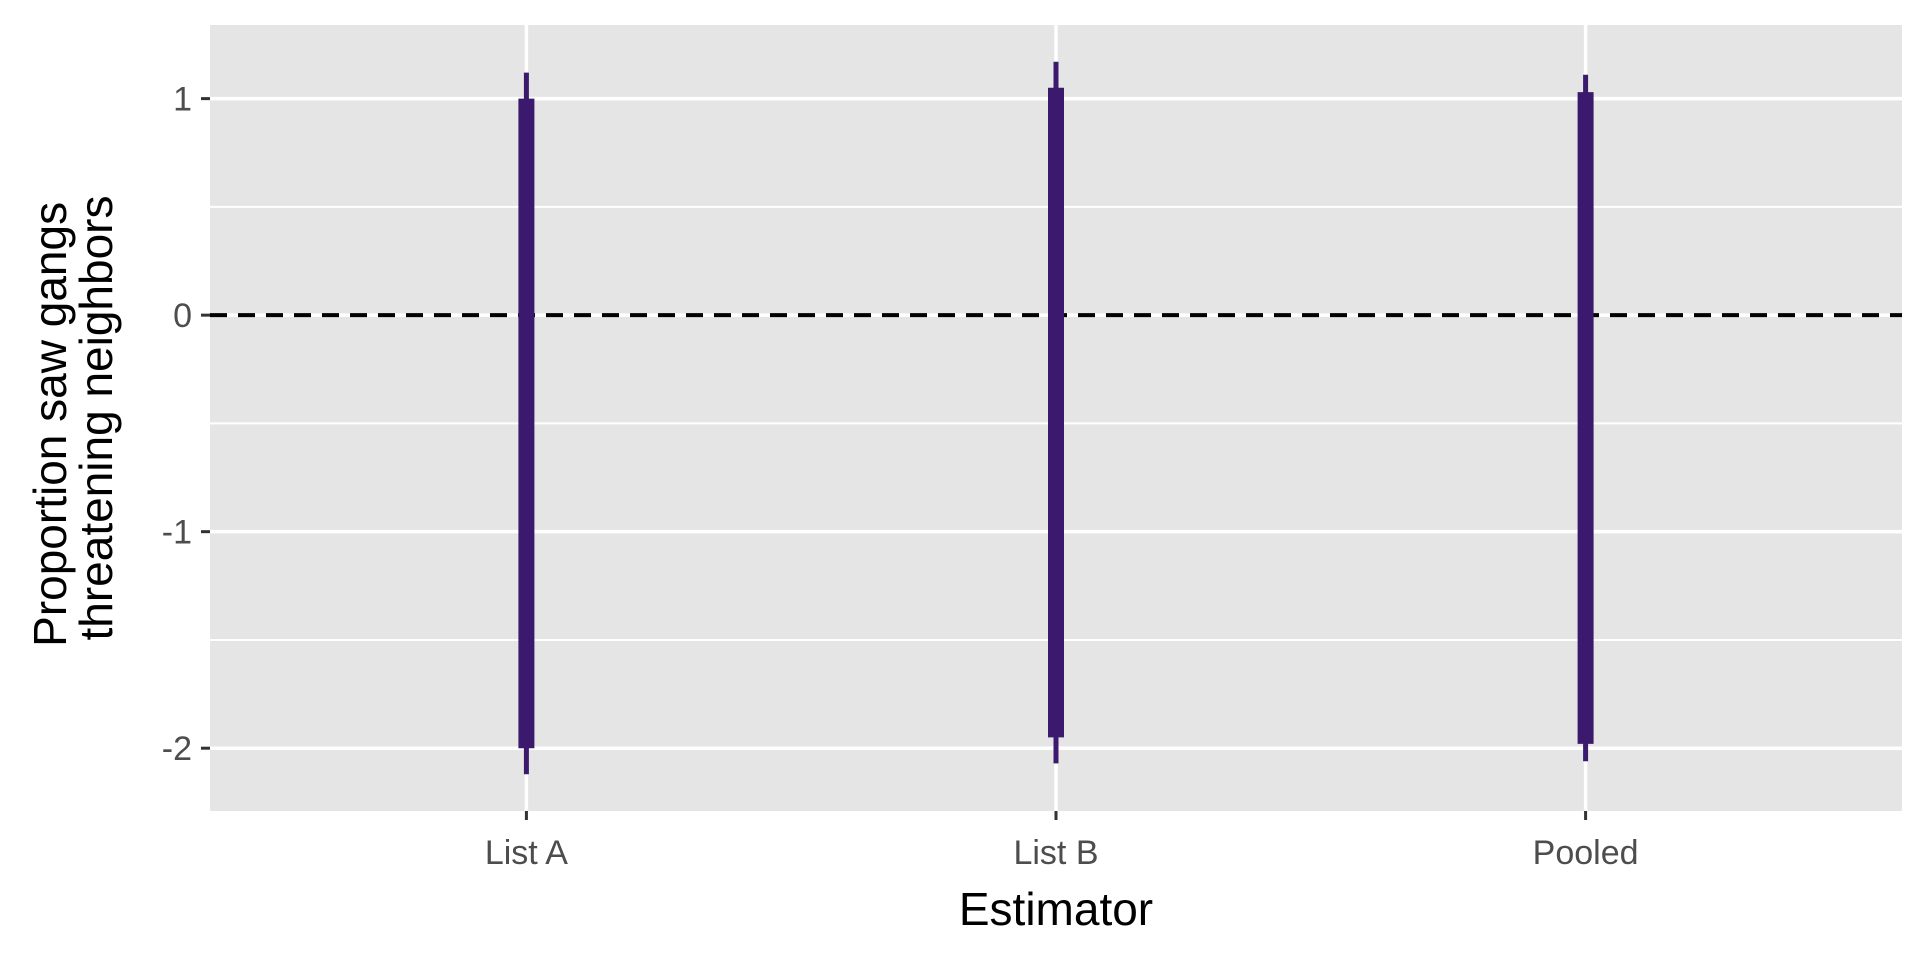 The height and width of the screenshot is (960, 1920). What do you see at coordinates (50, 424) in the screenshot?
I see `y-axis-title-line-1: Proportion saw gangs` at bounding box center [50, 424].